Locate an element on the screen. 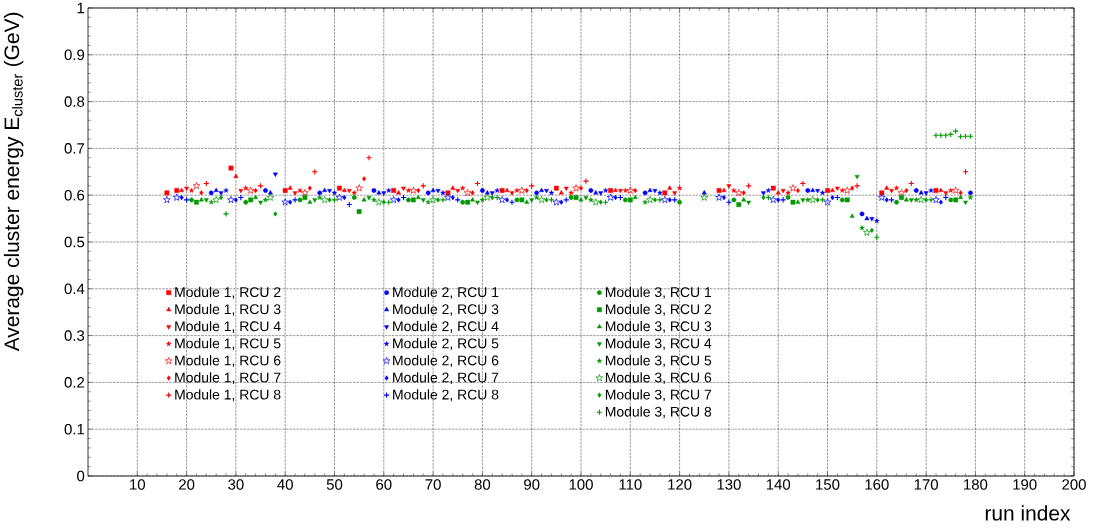 This screenshot has height=528, width=1096. y-axis-title: Average cluster energy E$_{cluster}$ (GeV) is located at coordinates (13, 182).